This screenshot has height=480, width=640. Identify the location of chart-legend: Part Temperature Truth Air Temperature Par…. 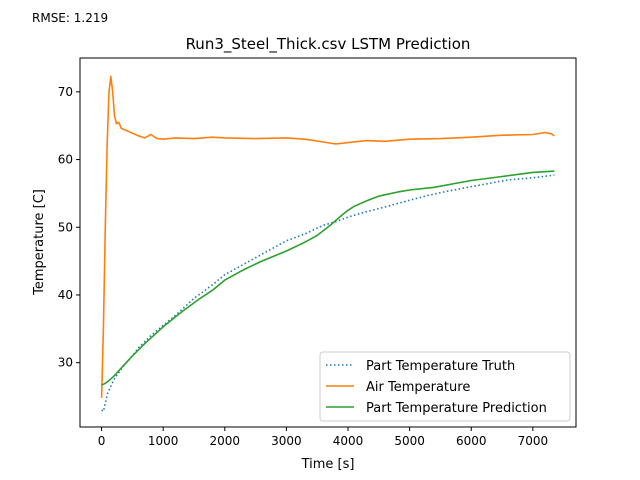
(445, 386).